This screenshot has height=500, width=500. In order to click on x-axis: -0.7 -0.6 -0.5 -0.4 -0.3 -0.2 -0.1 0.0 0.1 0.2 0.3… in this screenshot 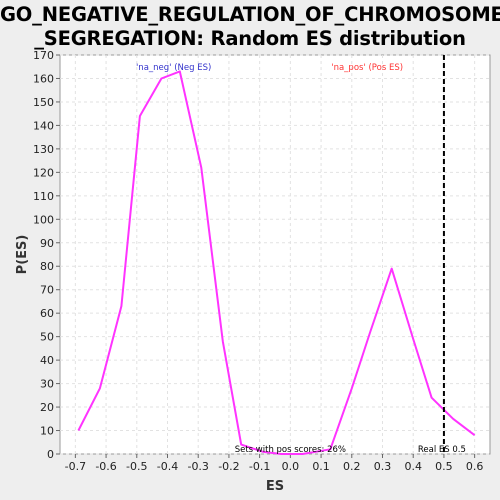, I will do `click(274, 463)`.